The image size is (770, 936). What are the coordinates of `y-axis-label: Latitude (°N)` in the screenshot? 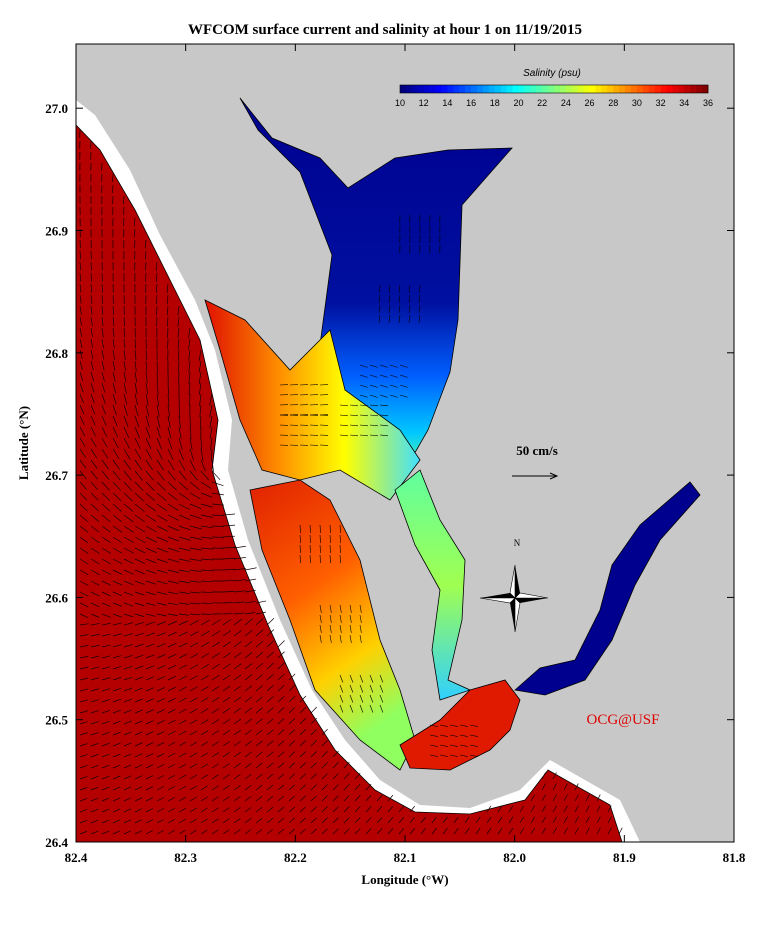 It's located at (23, 443).